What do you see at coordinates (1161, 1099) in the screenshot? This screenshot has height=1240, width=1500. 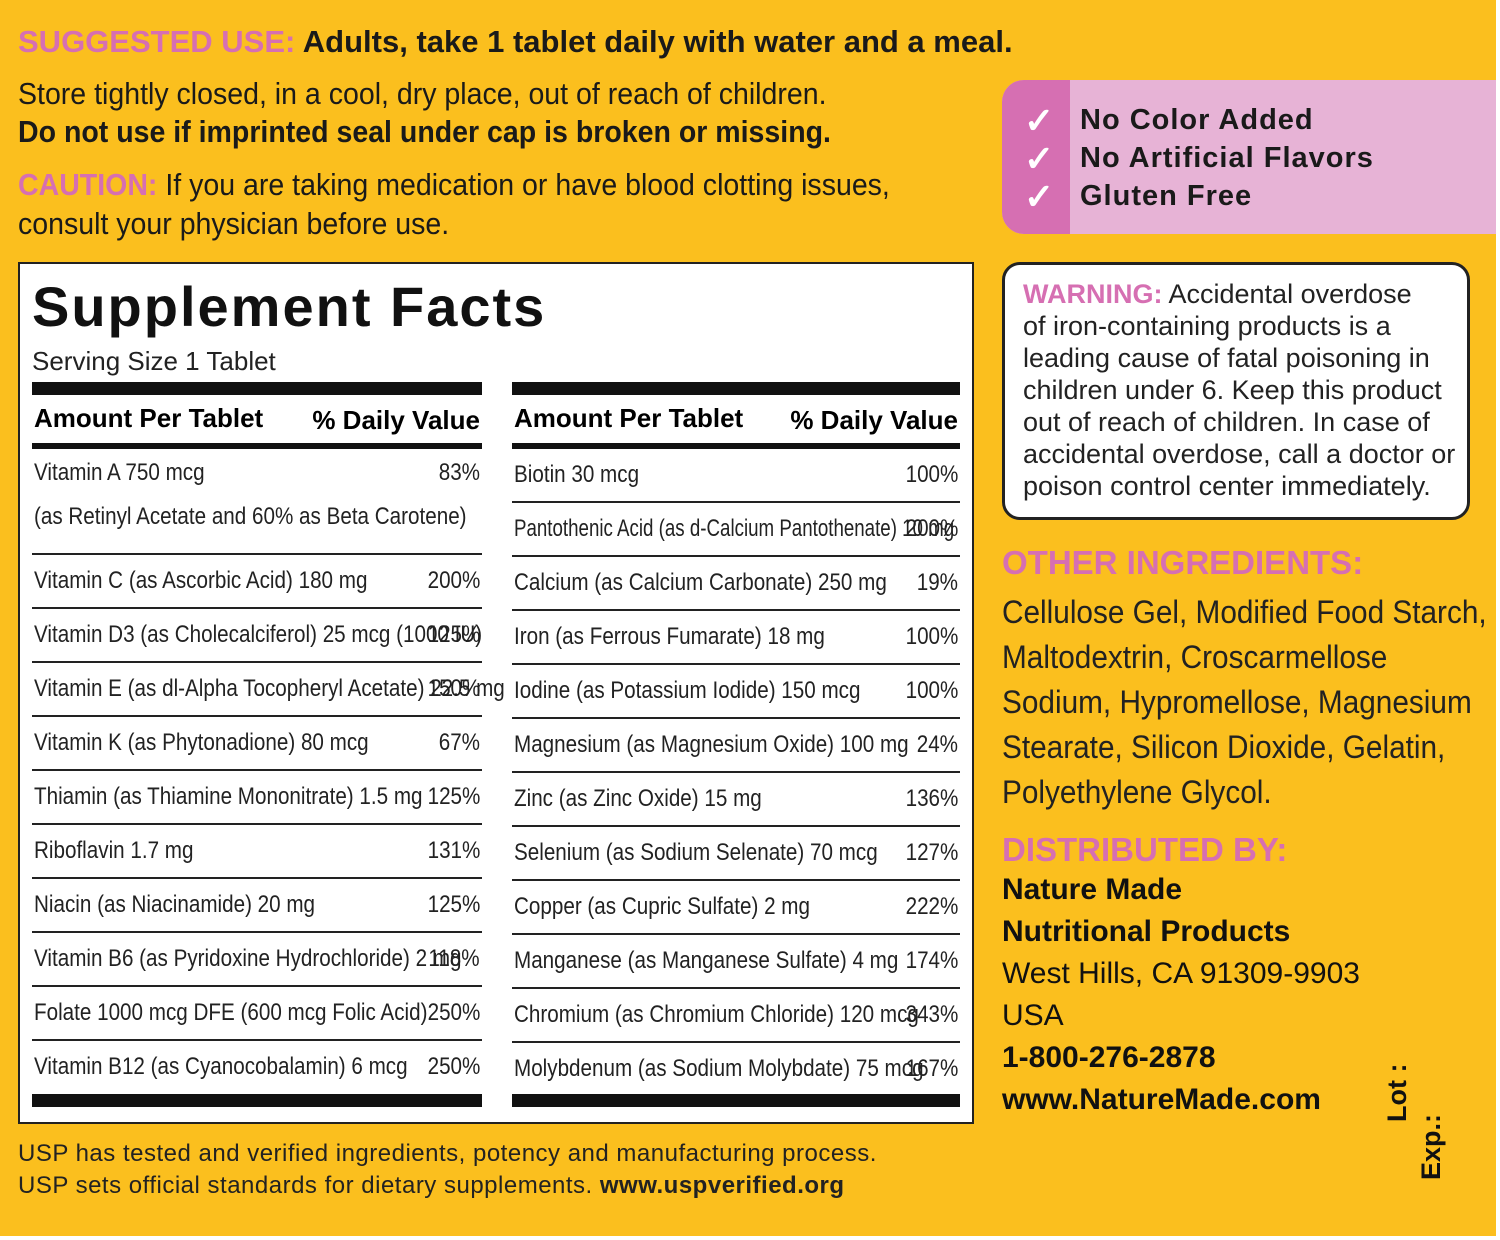 I see `distributor-website: www.NatureMade.com` at bounding box center [1161, 1099].